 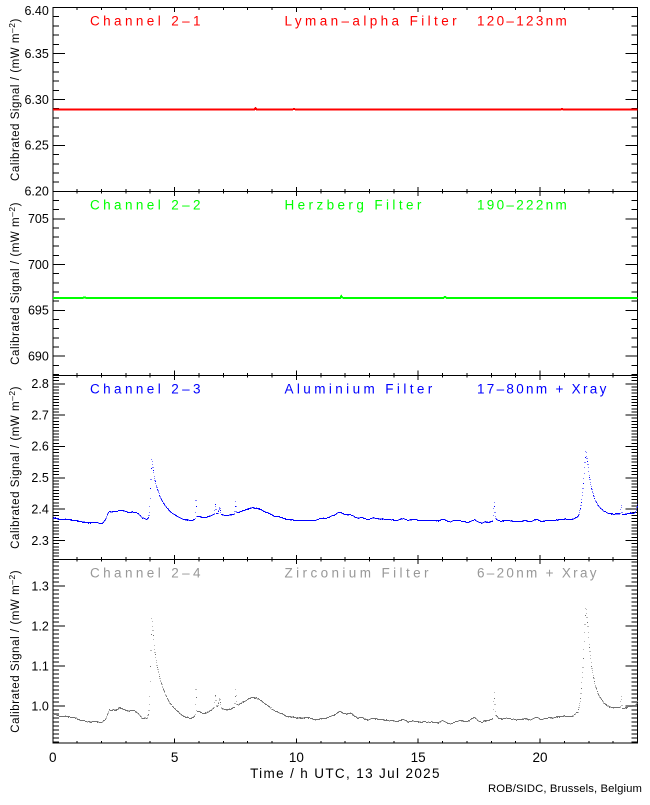 What do you see at coordinates (147, 21) in the screenshot?
I see `svg-text: Channel 2–1` at bounding box center [147, 21].